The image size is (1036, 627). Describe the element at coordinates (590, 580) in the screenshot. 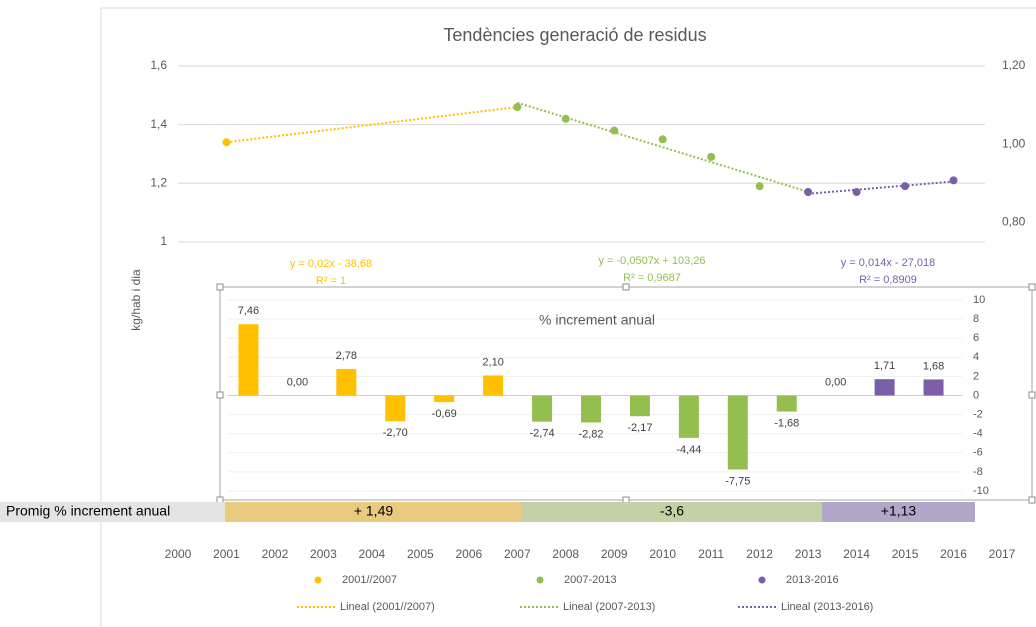

I see `legend-label: 2007-2013` at that location.